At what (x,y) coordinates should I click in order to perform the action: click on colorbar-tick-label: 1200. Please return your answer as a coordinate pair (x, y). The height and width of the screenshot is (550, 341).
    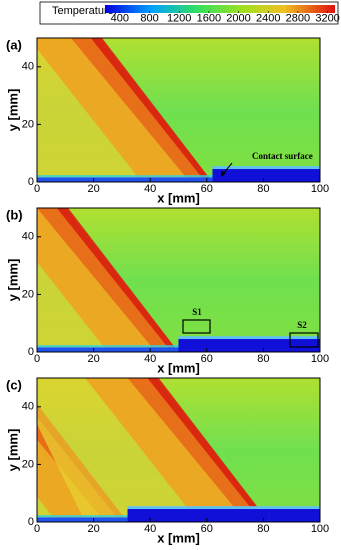
    Looking at the image, I should click on (179, 18).